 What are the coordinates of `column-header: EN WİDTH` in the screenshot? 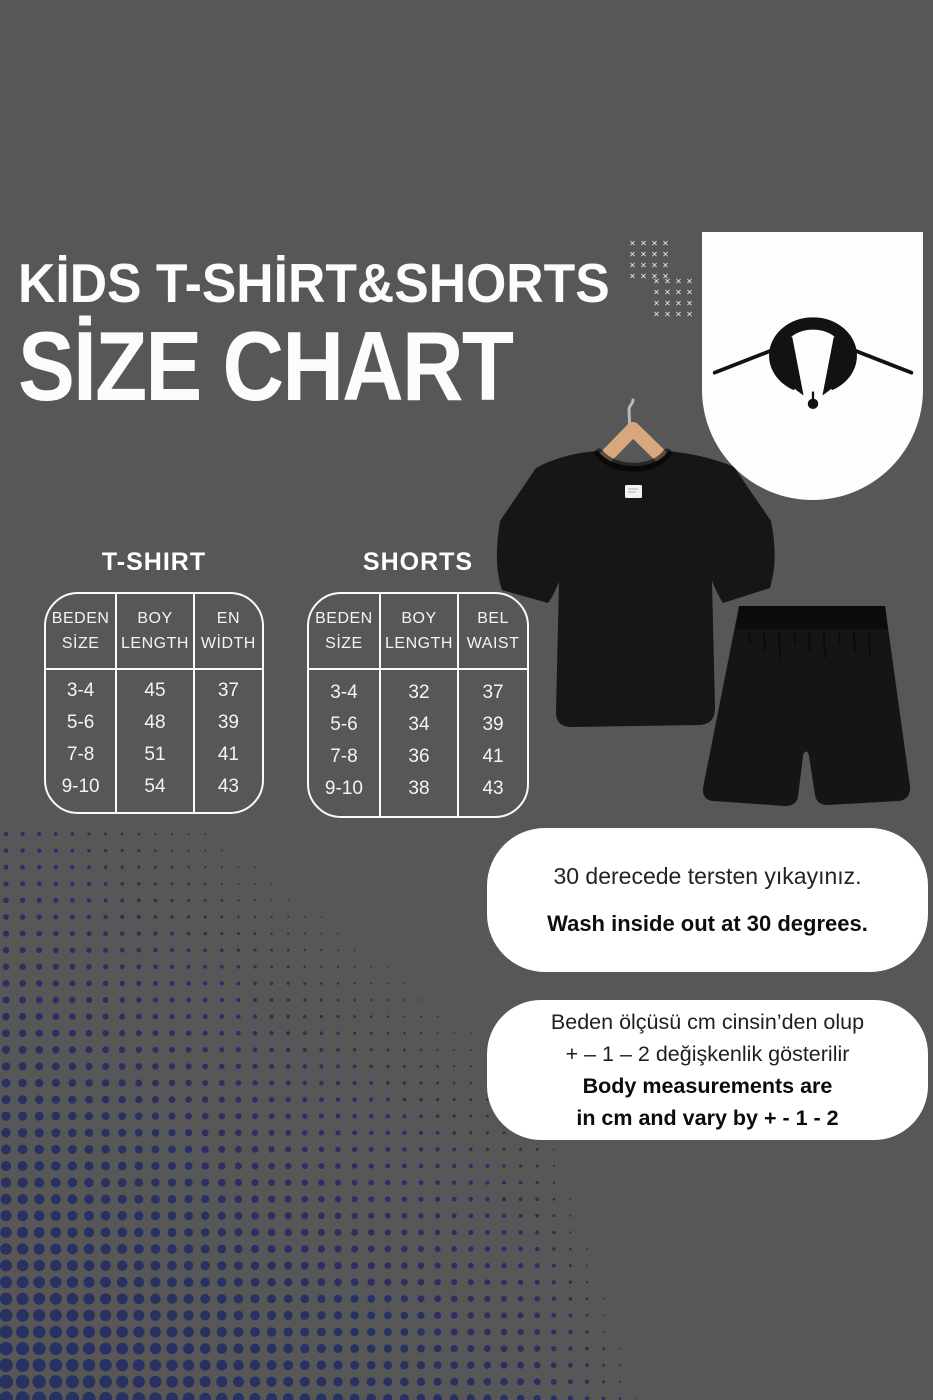 It's located at (228, 632).